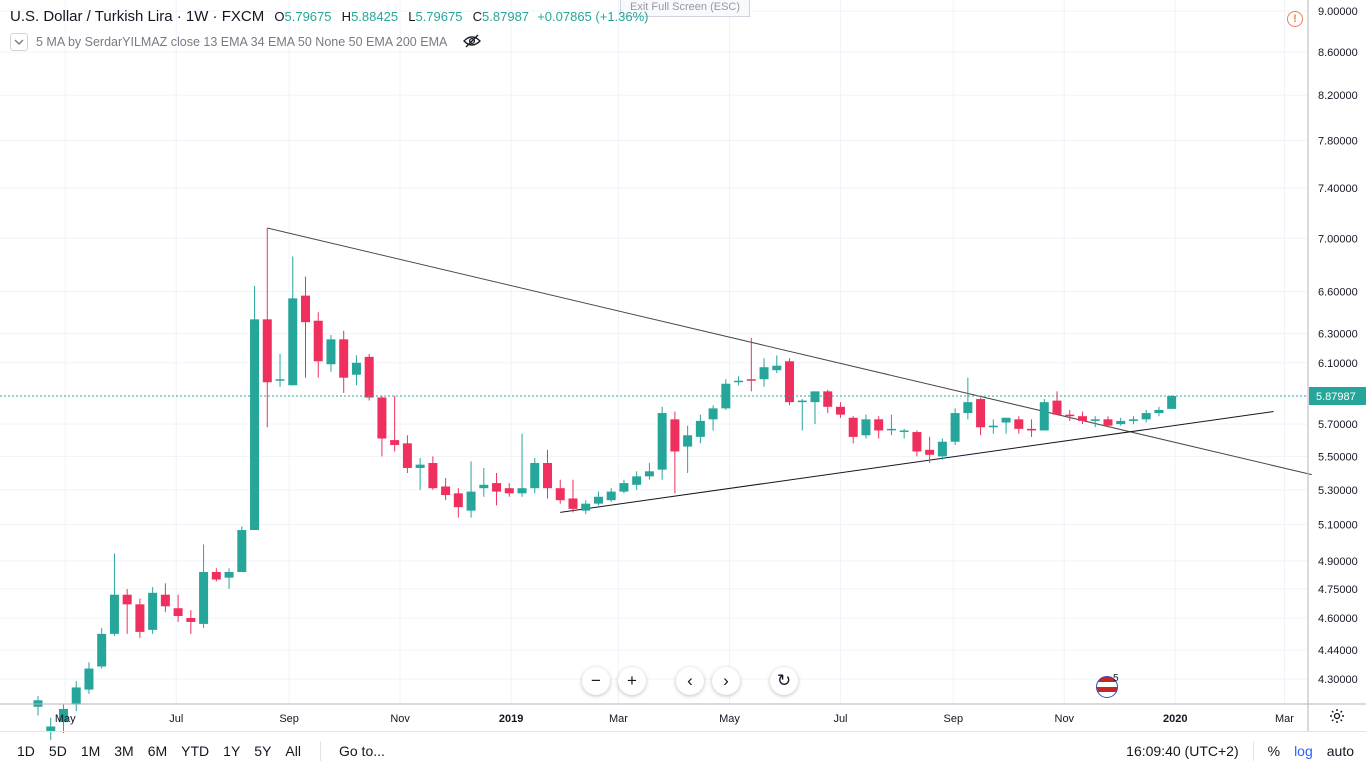 The width and height of the screenshot is (1366, 769). Describe the element at coordinates (917, 461) in the screenshot. I see `trendline-ascending-support` at that location.